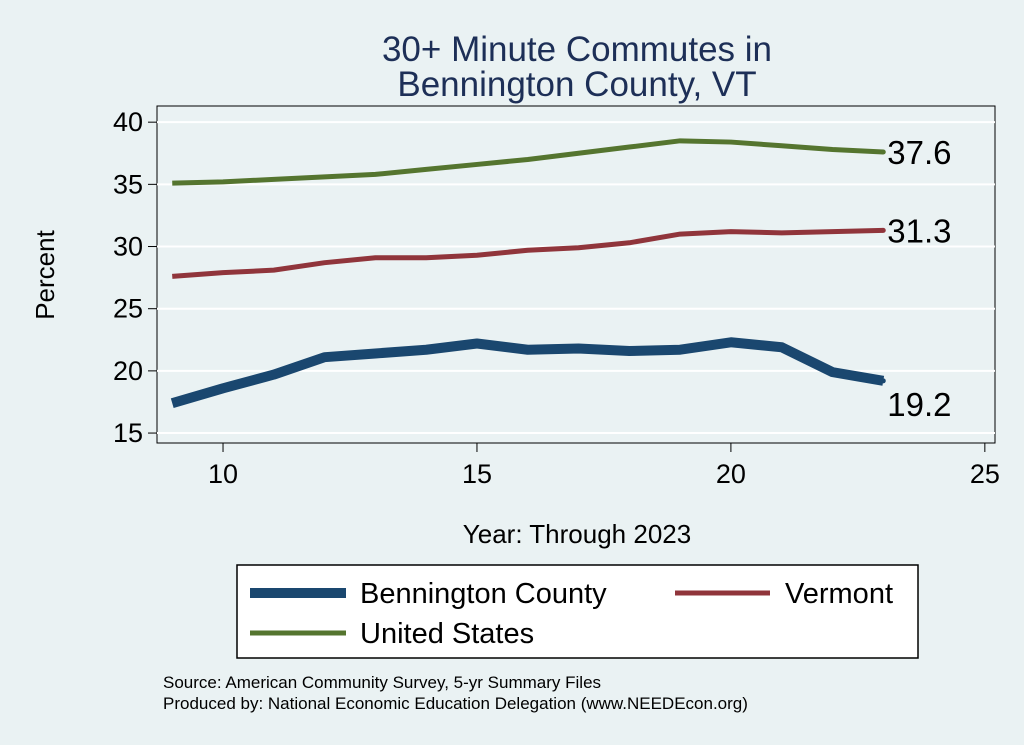  Describe the element at coordinates (839, 594) in the screenshot. I see `legend-label-vermont: Vermont` at that location.